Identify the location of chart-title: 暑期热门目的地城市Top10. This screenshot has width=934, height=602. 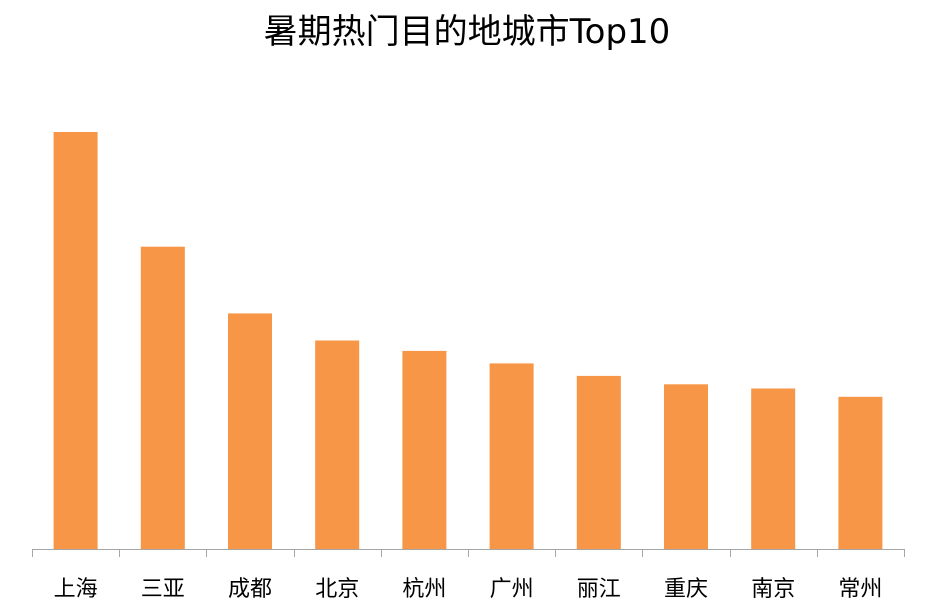
(467, 32).